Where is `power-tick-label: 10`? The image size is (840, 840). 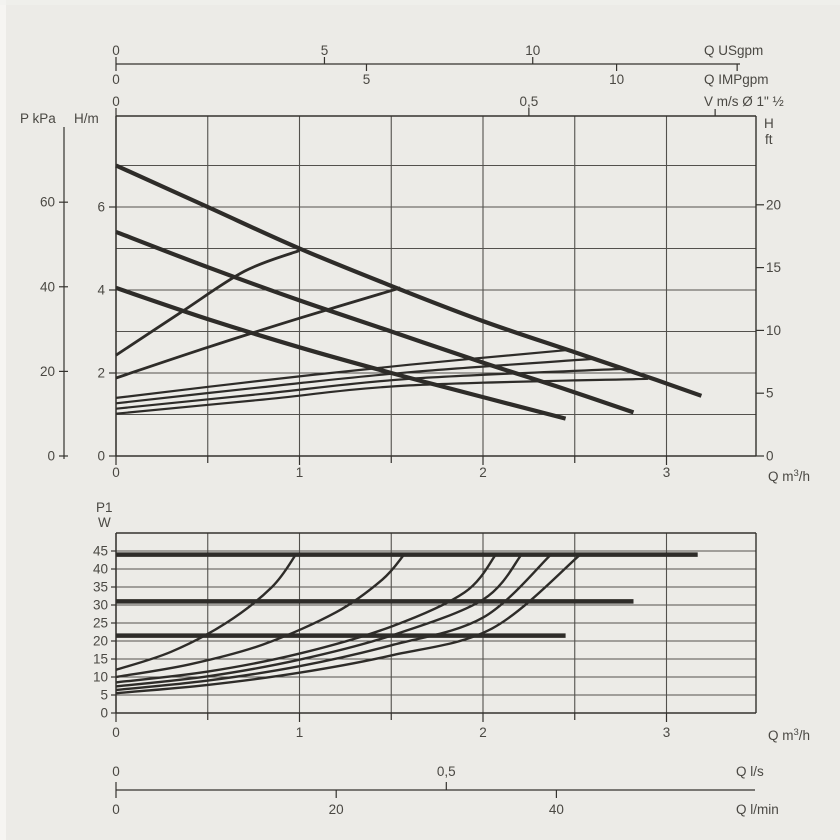
power-tick-label: 10 is located at coordinates (100, 677).